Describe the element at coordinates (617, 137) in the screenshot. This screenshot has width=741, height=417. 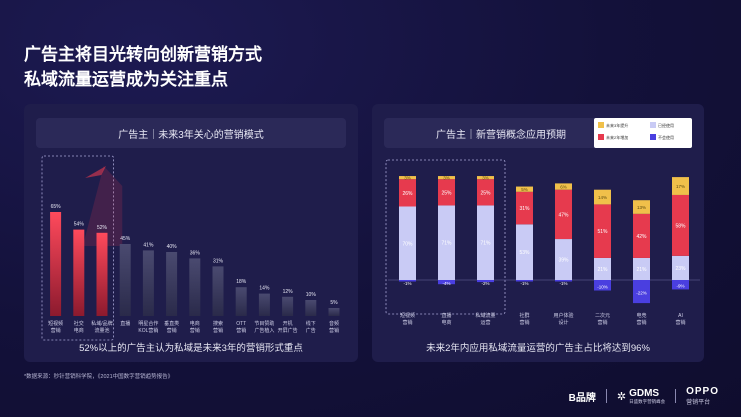
I see `legend-label: 未来2年增加` at that location.